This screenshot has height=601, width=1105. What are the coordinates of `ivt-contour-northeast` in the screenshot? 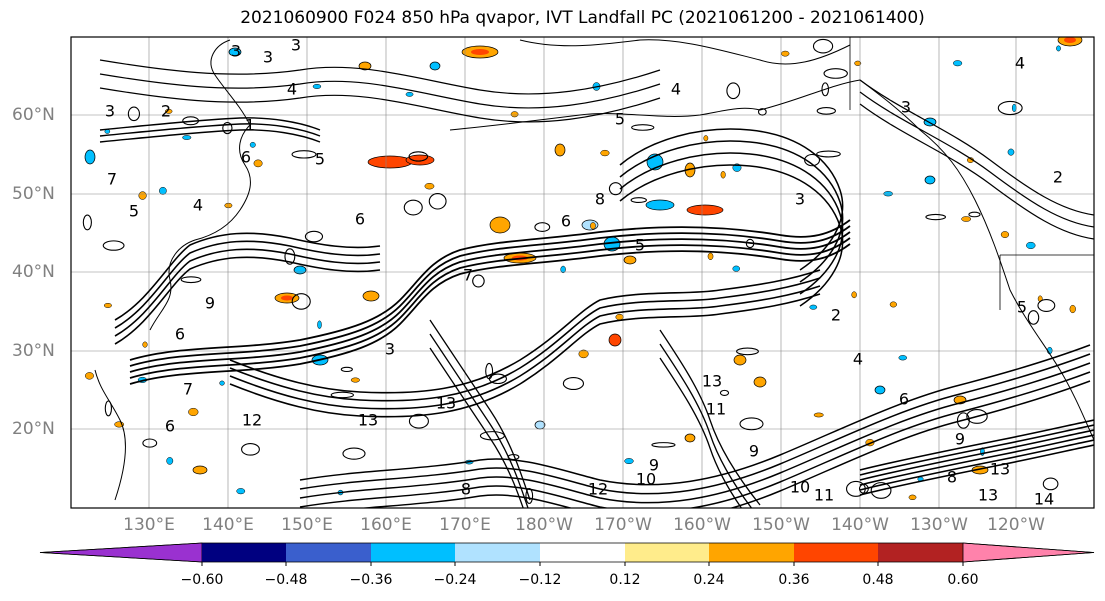 It's located at (976, 159).